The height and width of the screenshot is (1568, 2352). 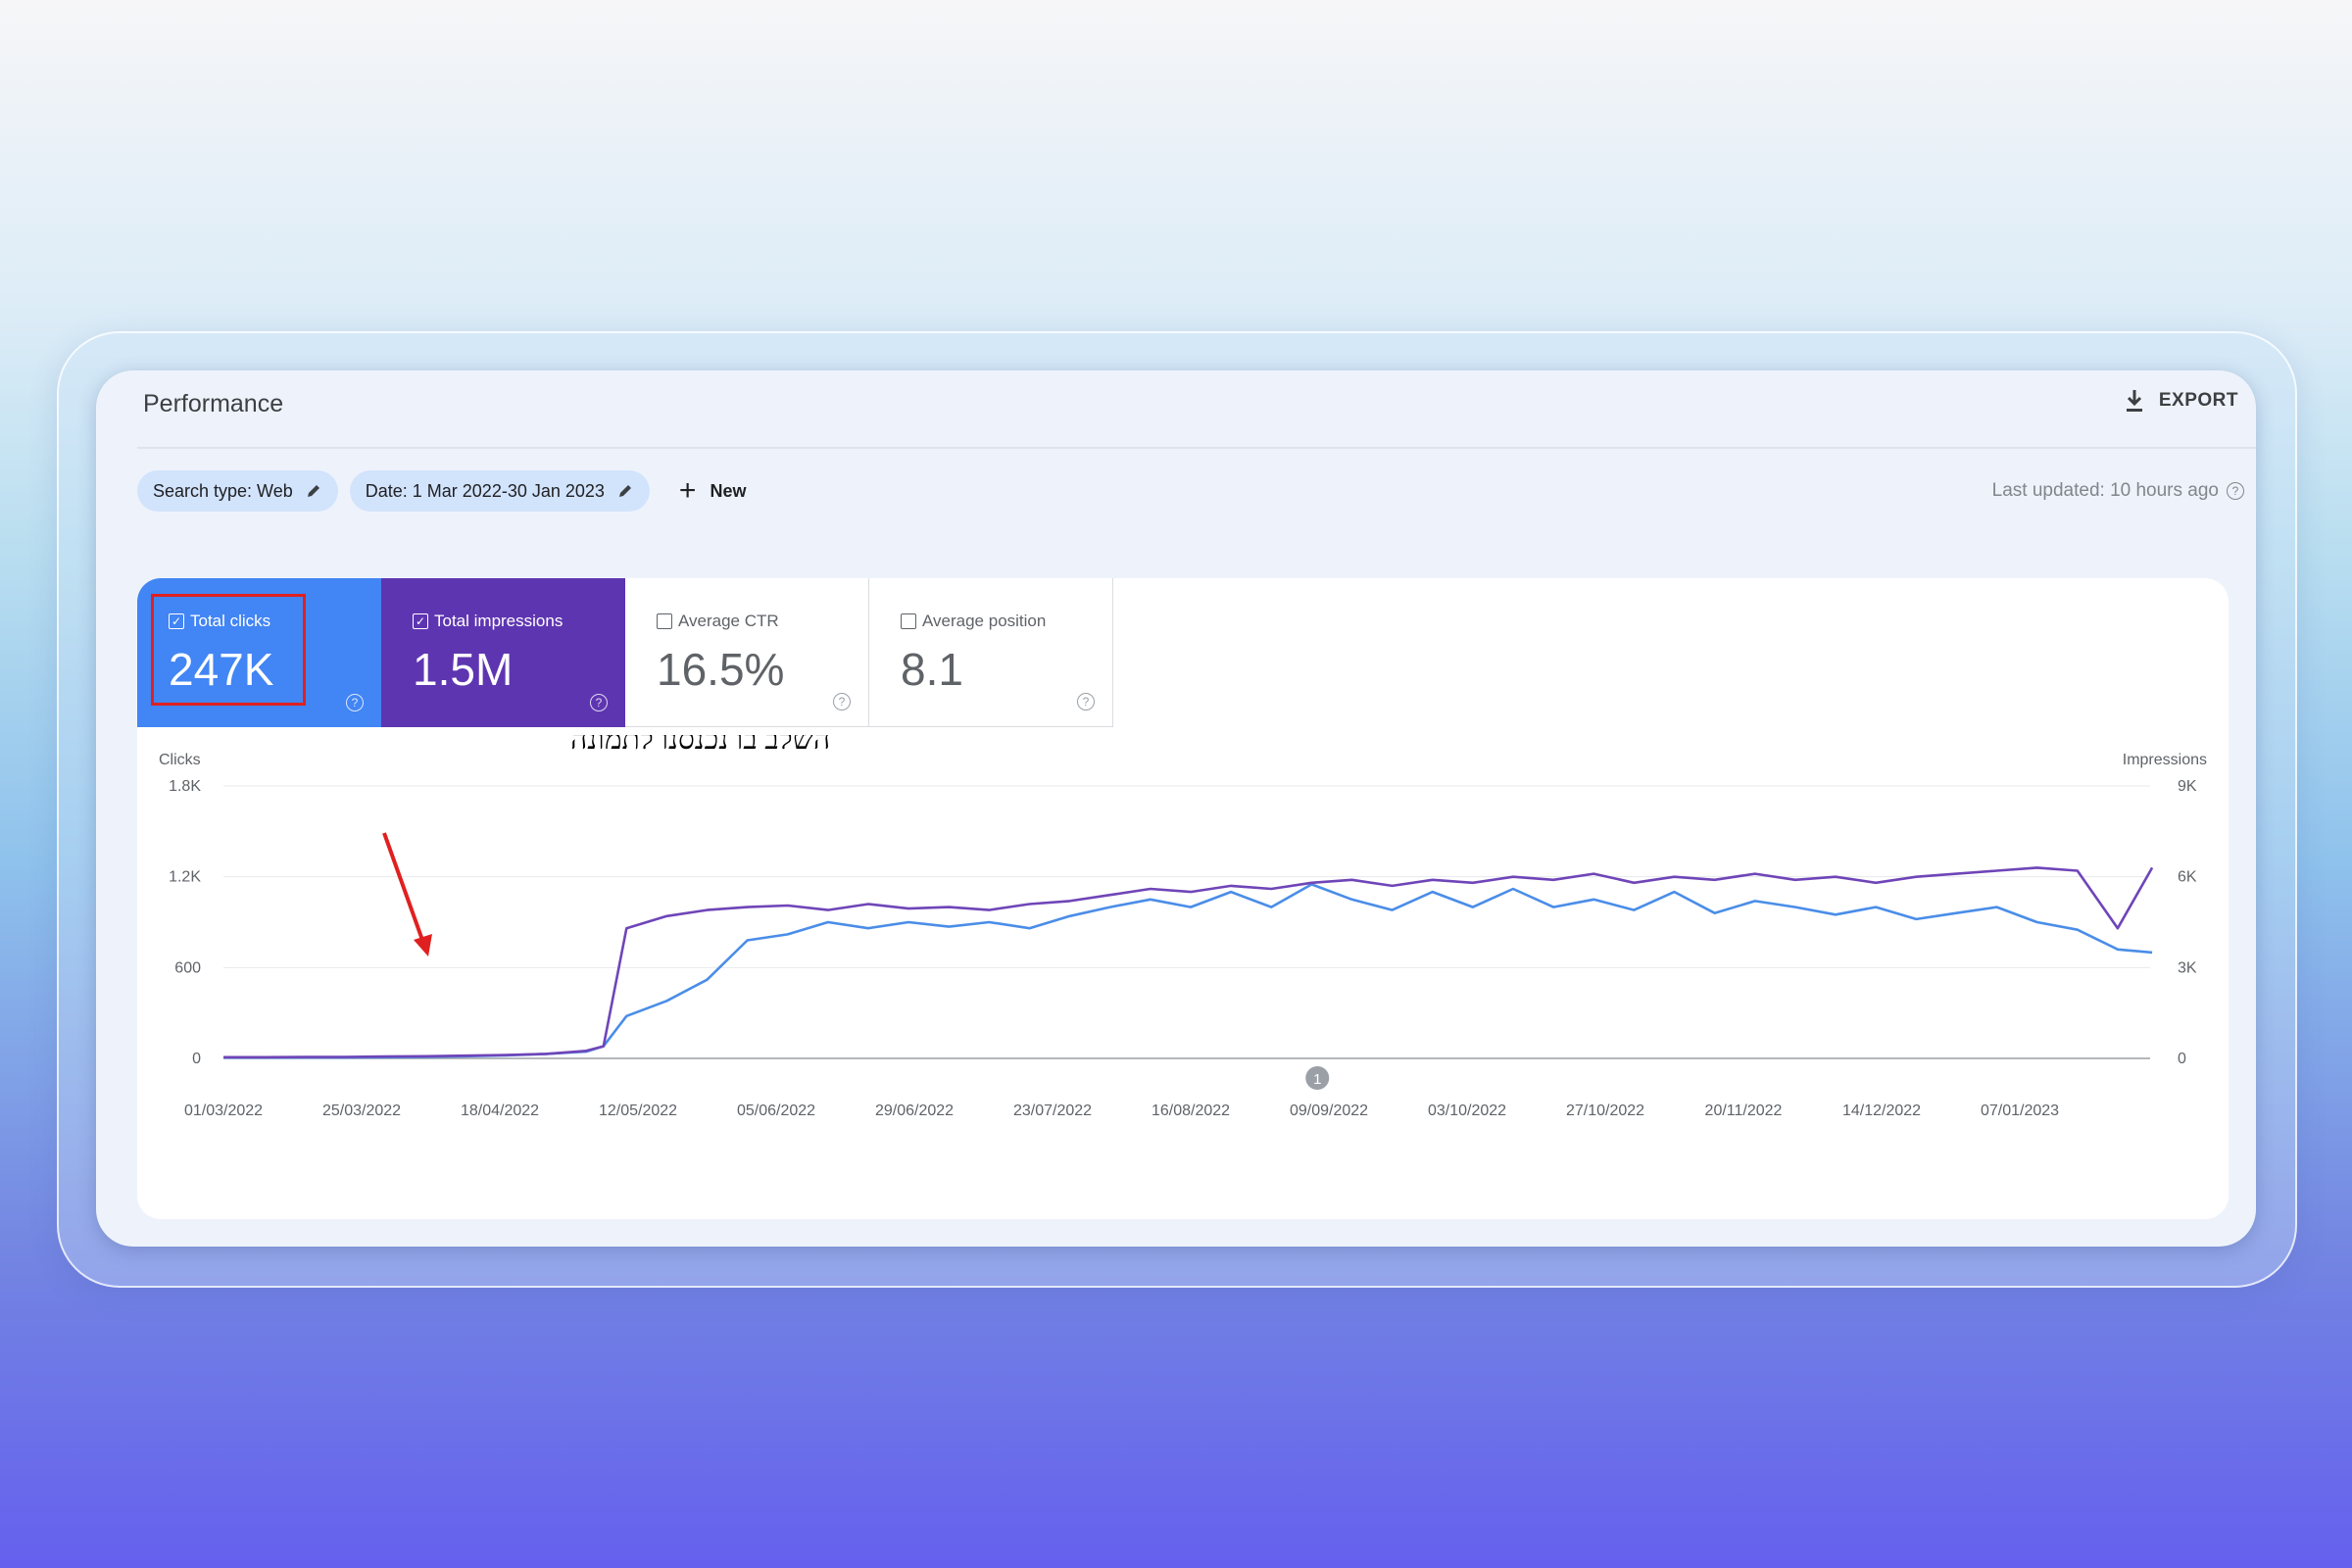 I want to click on y-tick-left: 0, so click(x=196, y=1059).